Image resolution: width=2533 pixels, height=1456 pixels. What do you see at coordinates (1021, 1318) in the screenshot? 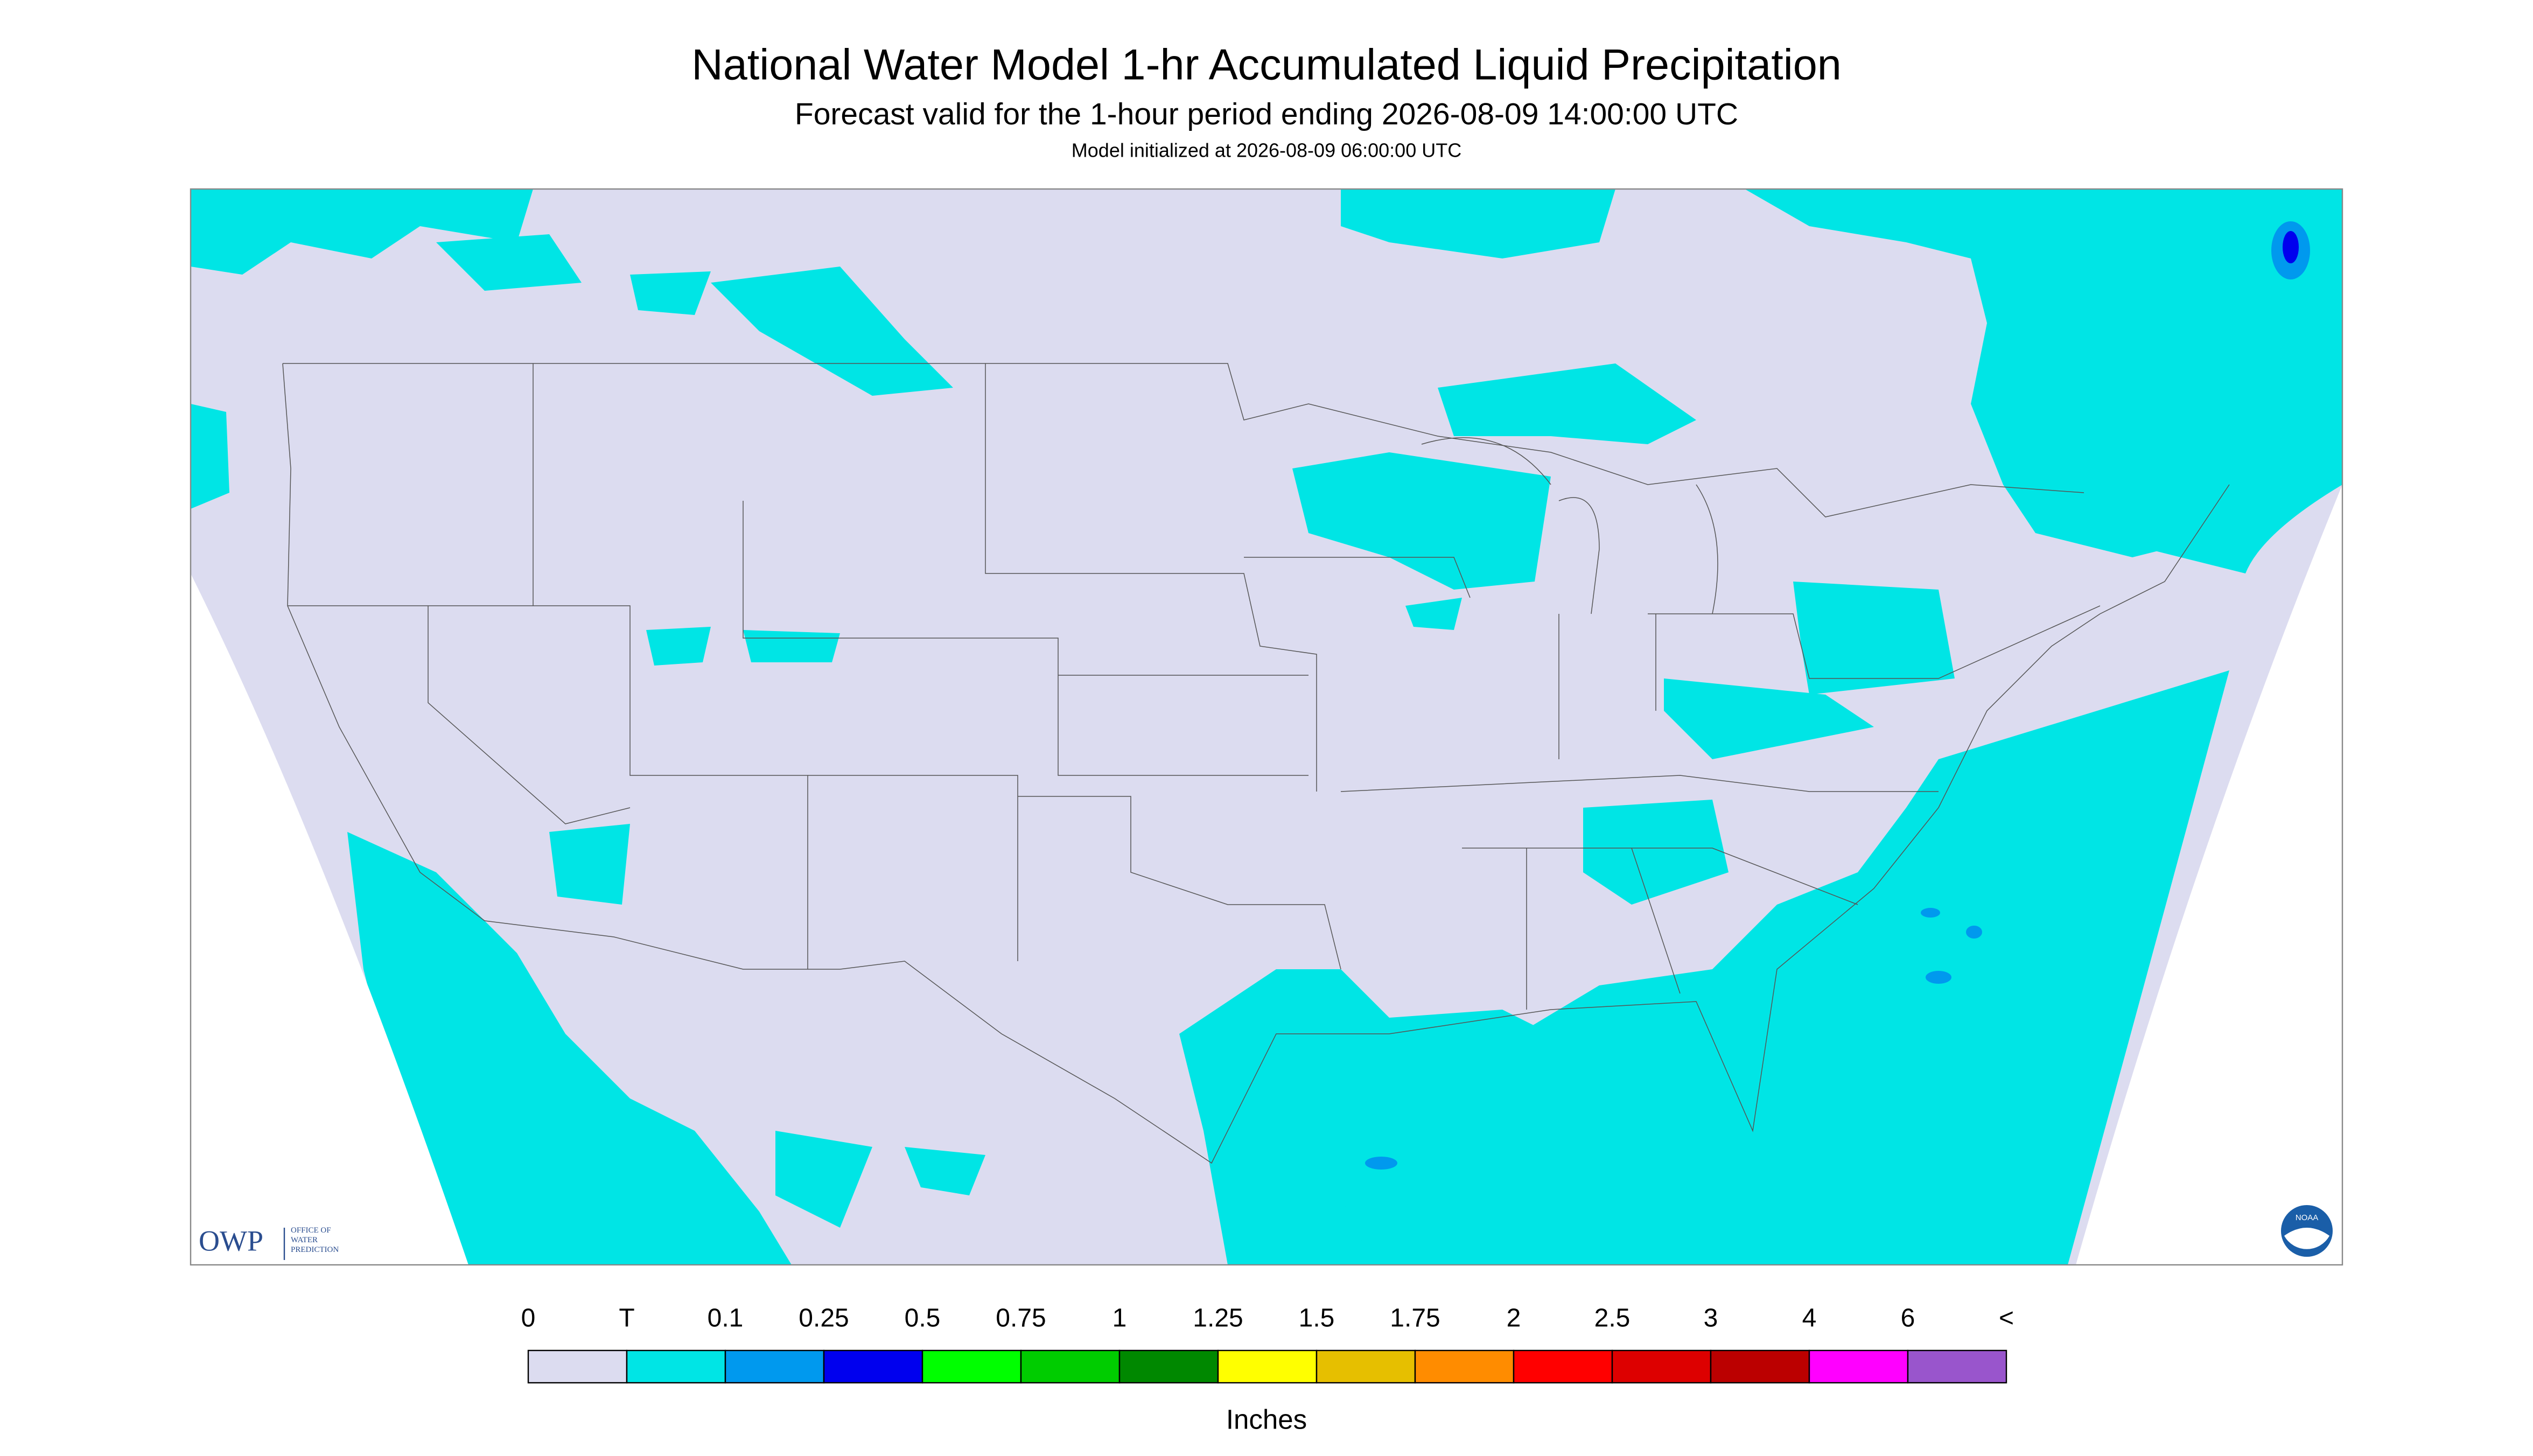
I see `colorbar-label: 0.75` at bounding box center [1021, 1318].